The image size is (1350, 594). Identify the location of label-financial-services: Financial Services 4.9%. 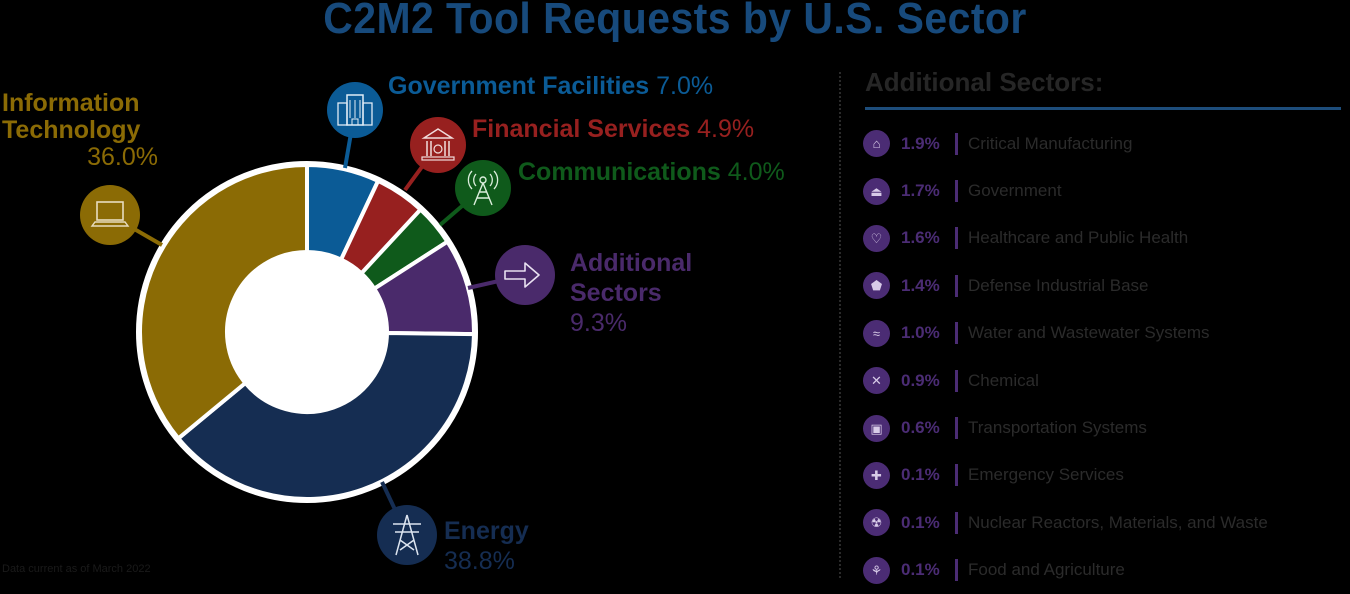
(613, 129).